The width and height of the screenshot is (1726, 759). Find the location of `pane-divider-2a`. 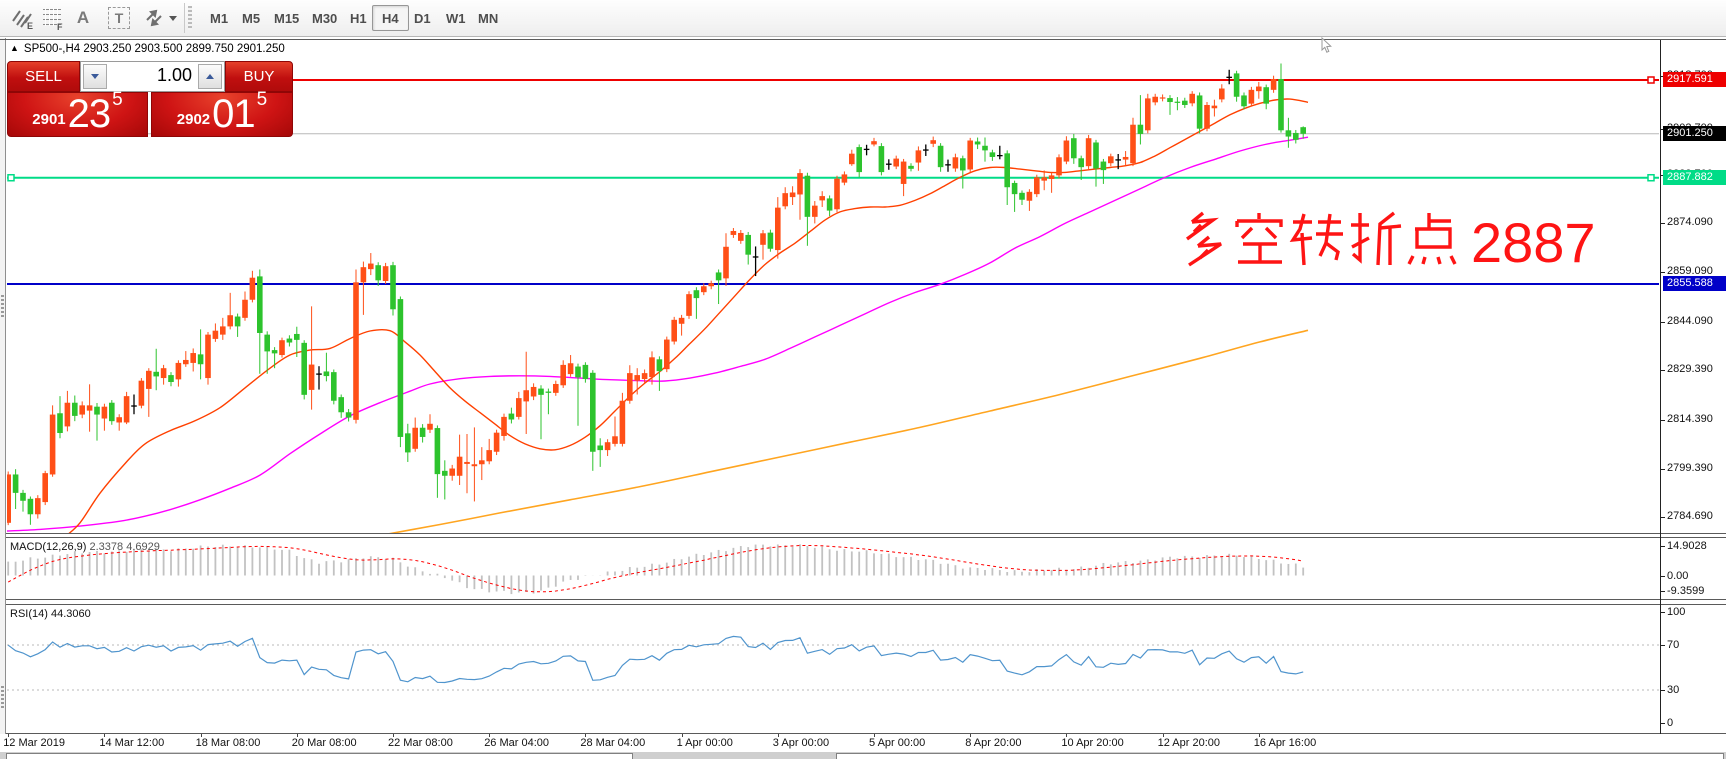

pane-divider-2a is located at coordinates (866, 599).